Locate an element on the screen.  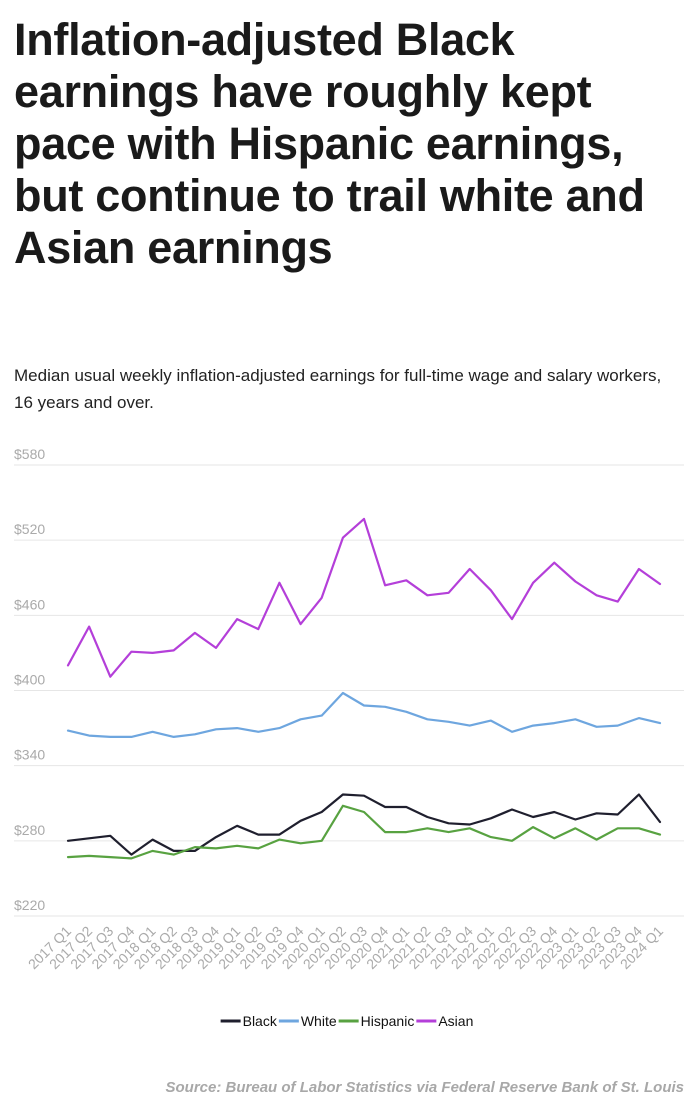
legend-label-white: White is located at coordinates (319, 1021).